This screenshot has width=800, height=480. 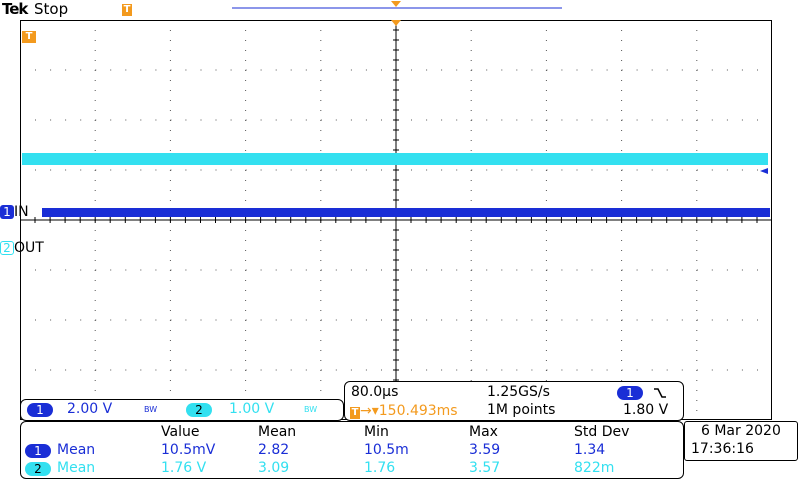 I want to click on time-per-div: 80.0µs, so click(x=375, y=392).